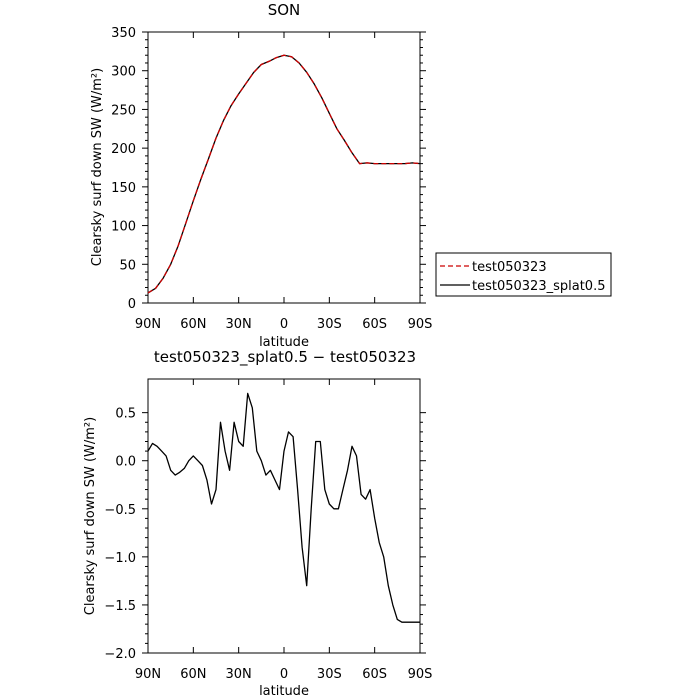 This screenshot has height=700, width=700. I want to click on y-tick-label: −1.5, so click(120, 606).